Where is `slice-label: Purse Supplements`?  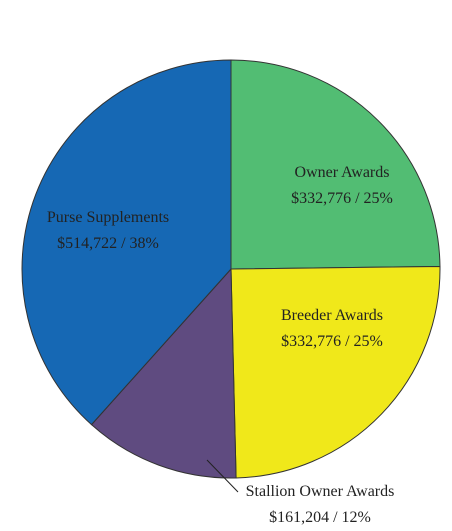 slice-label: Purse Supplements is located at coordinates (108, 217).